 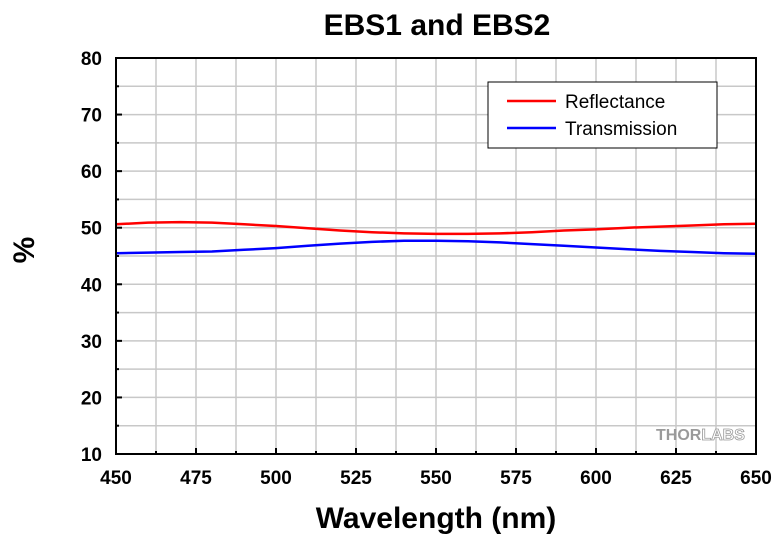 I want to click on y-tick-label: 50, so click(x=91, y=229).